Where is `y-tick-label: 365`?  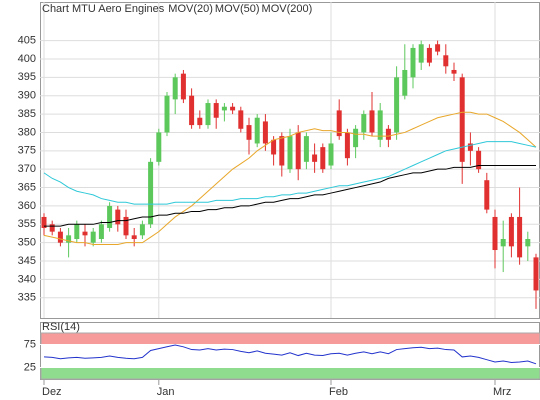 y-tick-label: 365 is located at coordinates (27, 187).